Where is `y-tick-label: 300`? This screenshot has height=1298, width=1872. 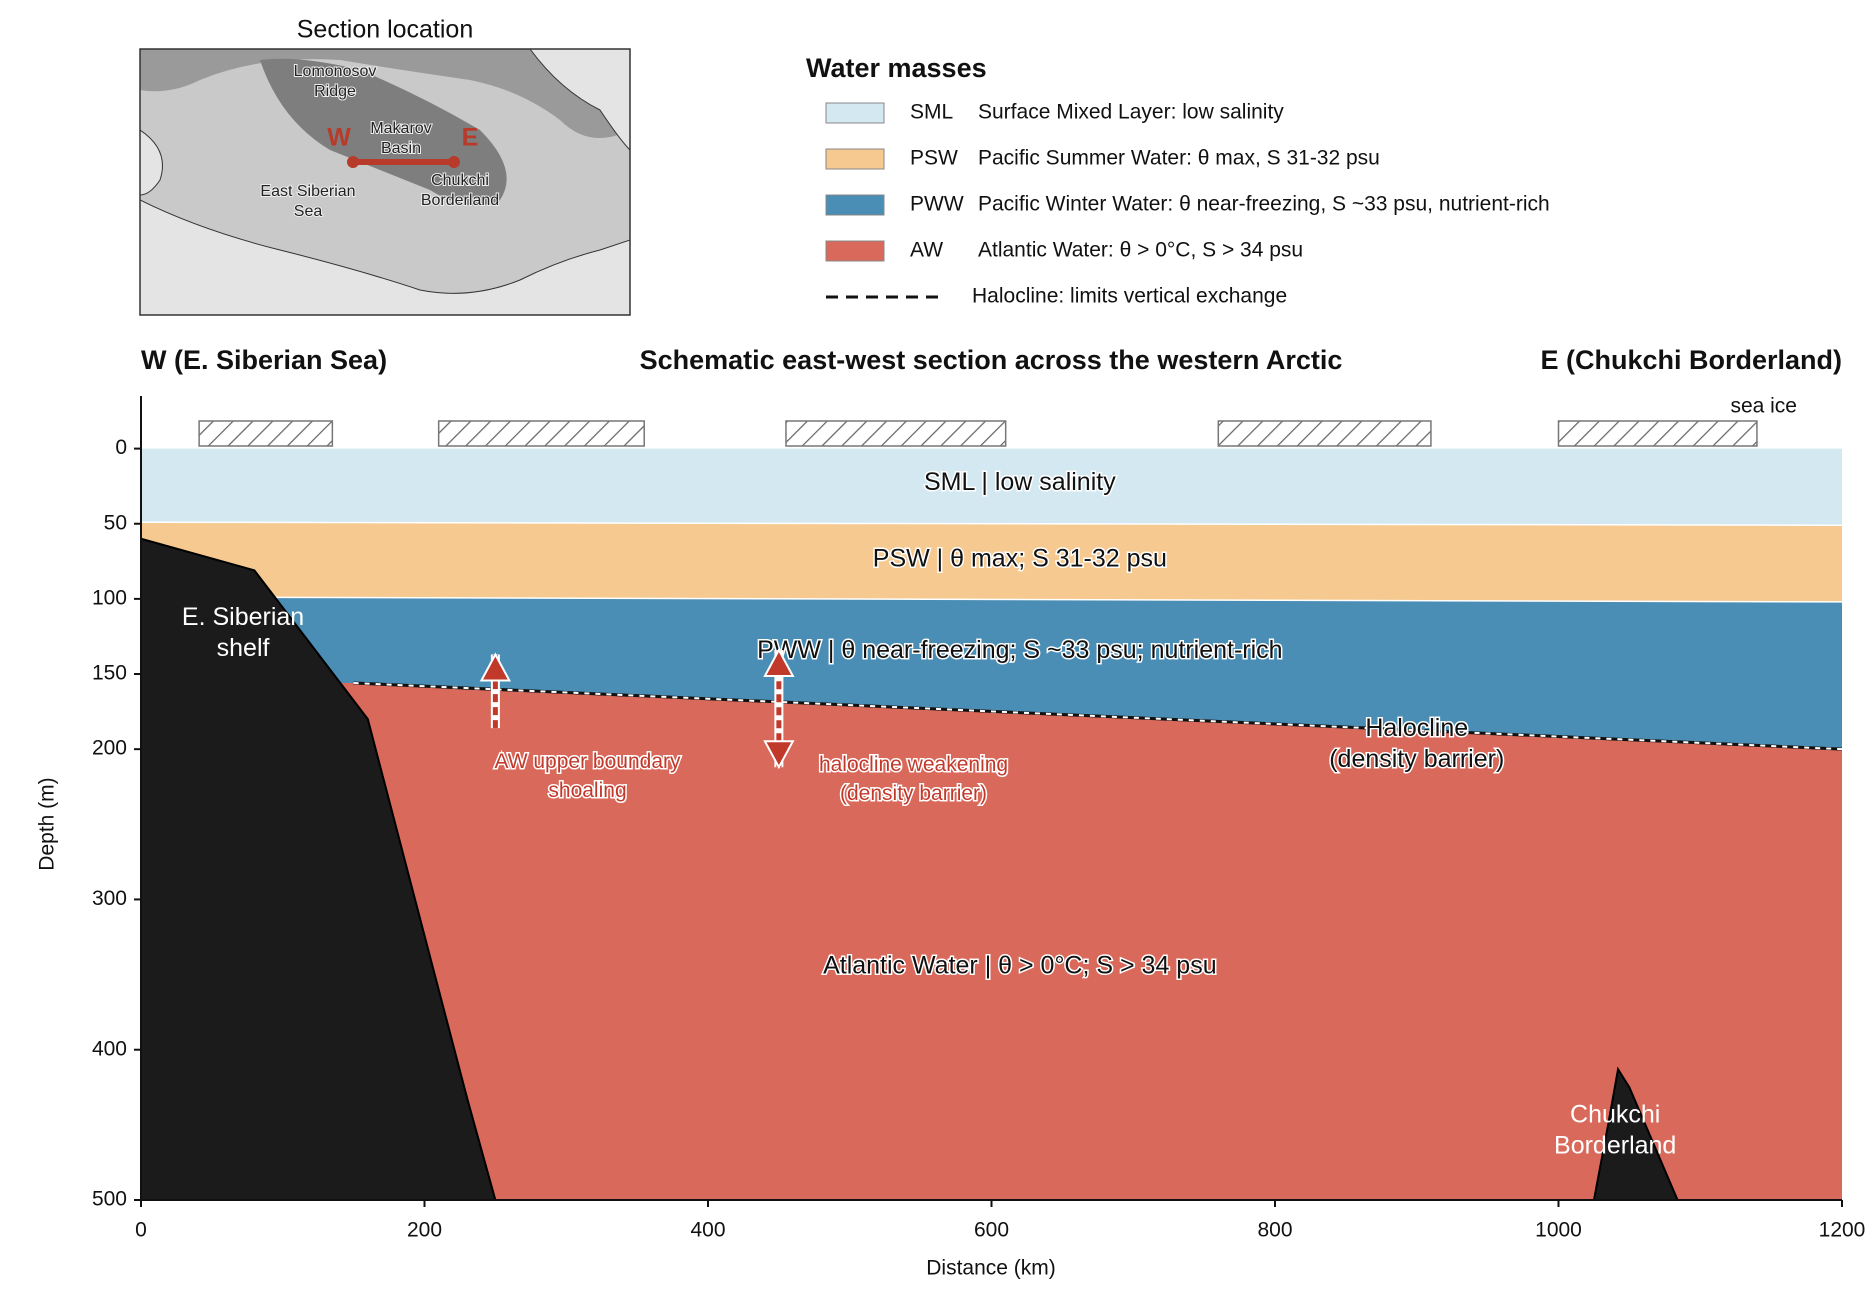
y-tick-label: 300 is located at coordinates (109, 898).